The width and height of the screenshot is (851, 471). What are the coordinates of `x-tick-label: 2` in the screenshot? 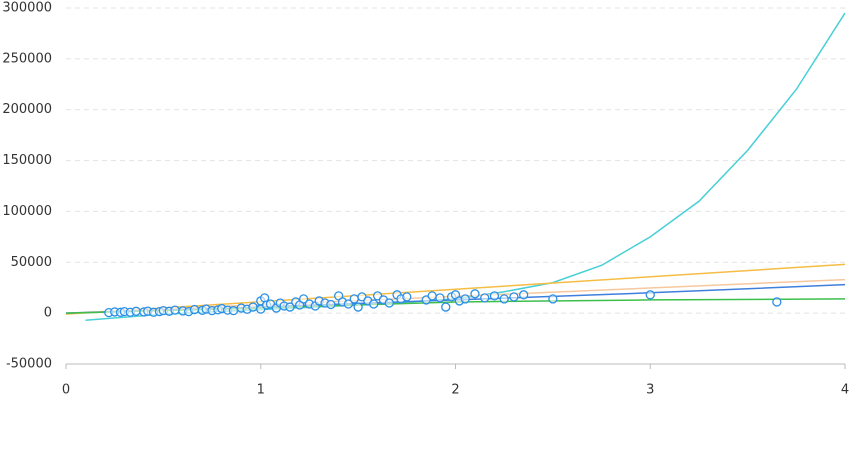 It's located at (455, 390).